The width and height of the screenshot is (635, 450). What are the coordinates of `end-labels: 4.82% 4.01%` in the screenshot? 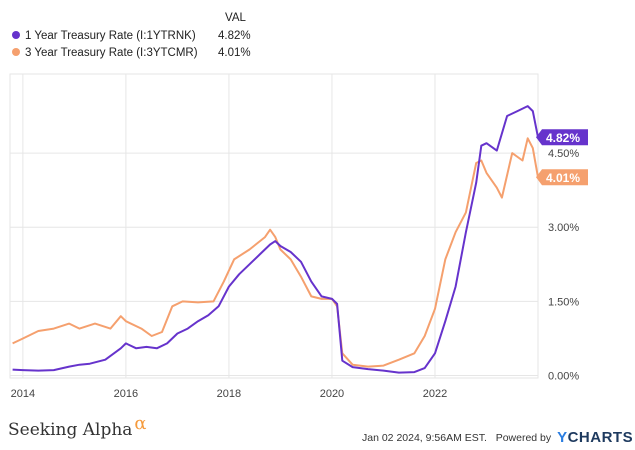 It's located at (562, 157).